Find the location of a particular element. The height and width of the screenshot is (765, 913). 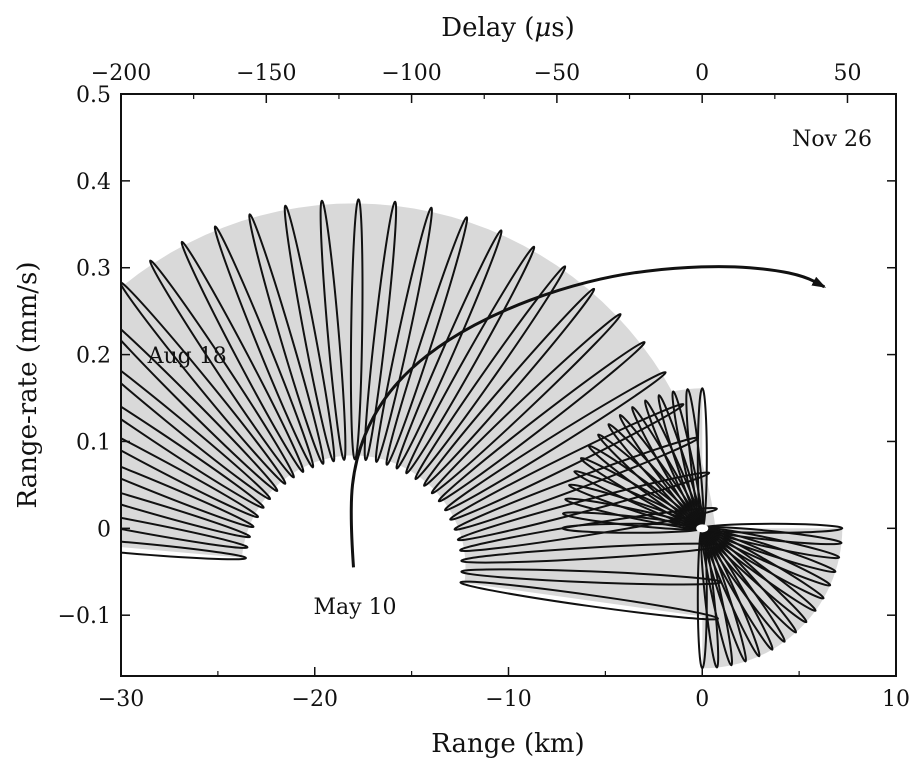

y-tick-label: 0.2 is located at coordinates (93, 356).